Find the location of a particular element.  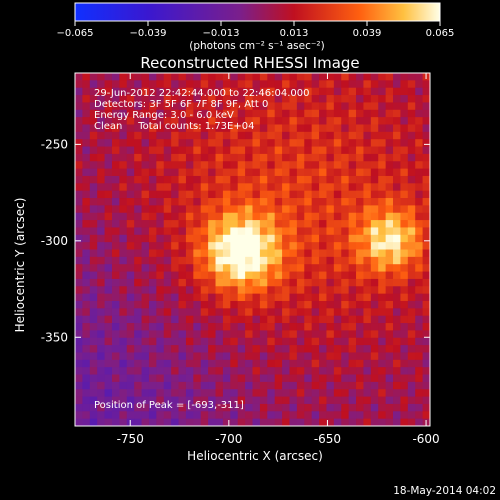

y-tick-label: -250 is located at coordinates (54, 144).